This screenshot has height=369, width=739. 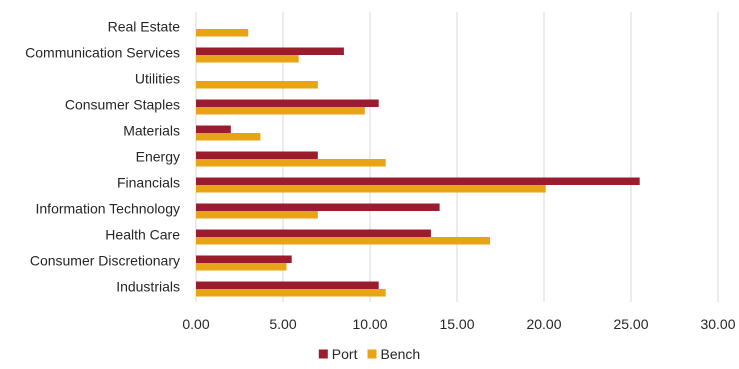 I want to click on x-axis-tick-labels: 0.00 5.00 10.00 15.00 20.00 25.00 30.00, so click(x=458, y=324).